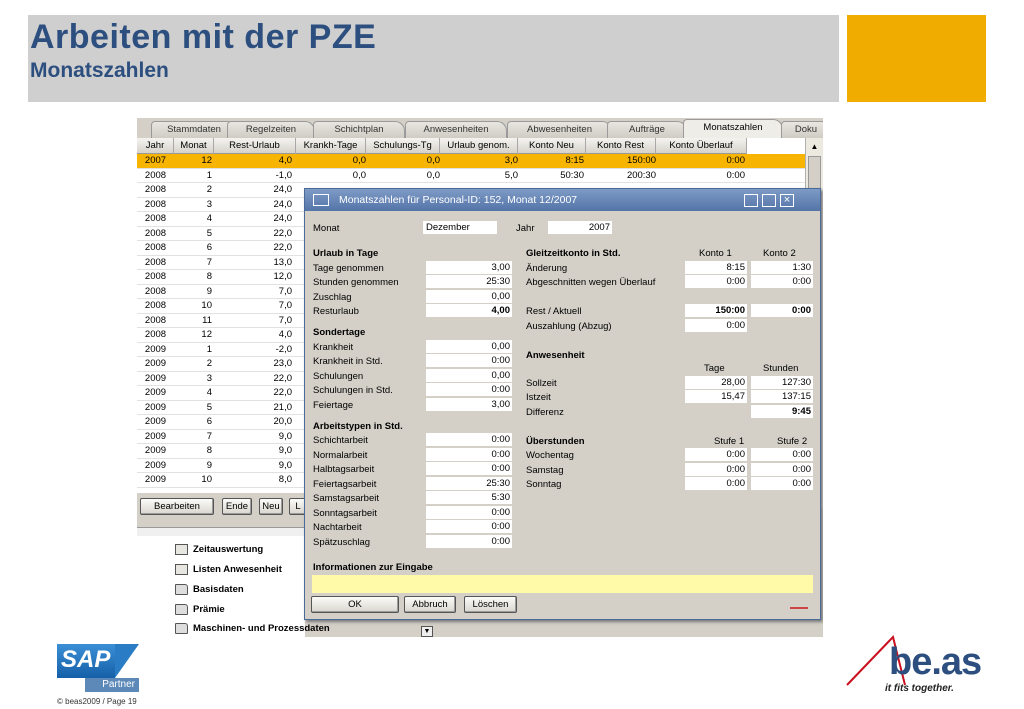 The width and height of the screenshot is (1024, 709). What do you see at coordinates (716, 267) in the screenshot?
I see `aenderung-konto1-field: 8:15` at bounding box center [716, 267].